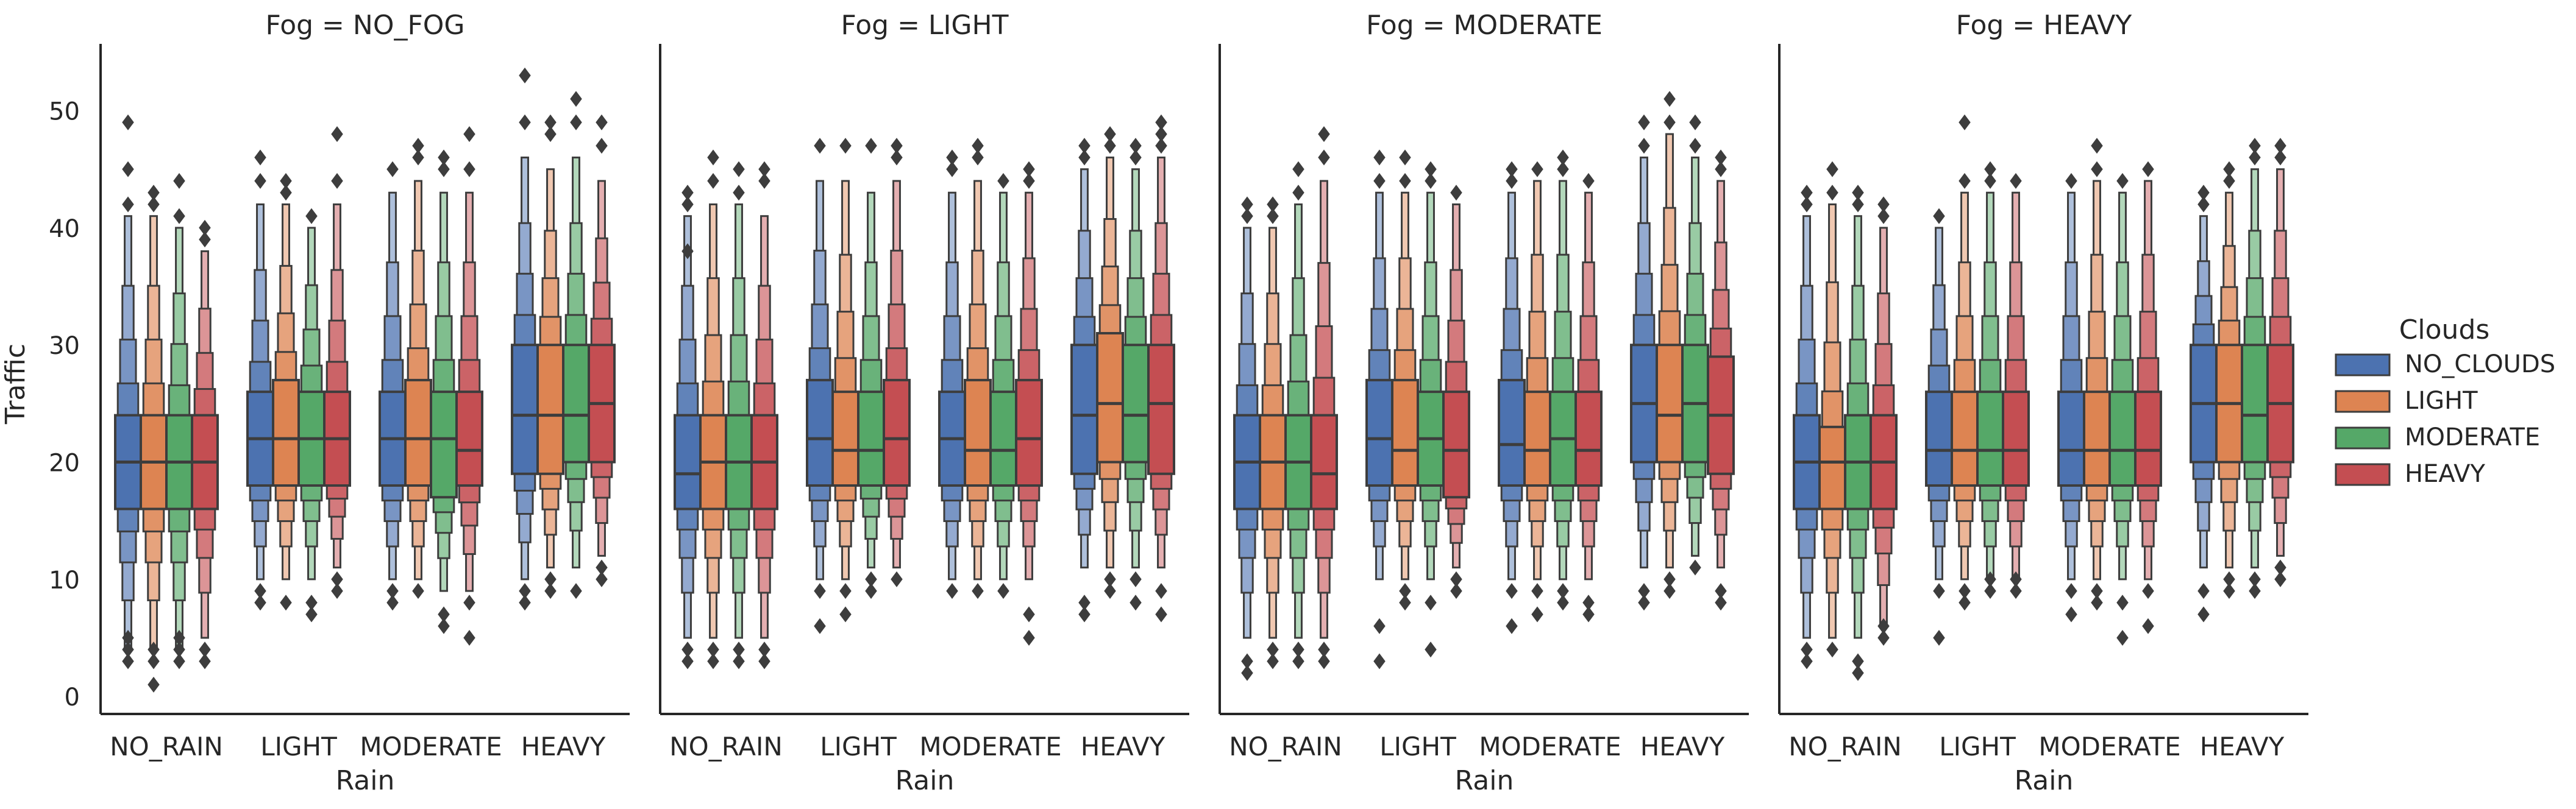 The width and height of the screenshot is (2576, 809). Describe the element at coordinates (365, 780) in the screenshot. I see `x-axis-label: Rain` at that location.